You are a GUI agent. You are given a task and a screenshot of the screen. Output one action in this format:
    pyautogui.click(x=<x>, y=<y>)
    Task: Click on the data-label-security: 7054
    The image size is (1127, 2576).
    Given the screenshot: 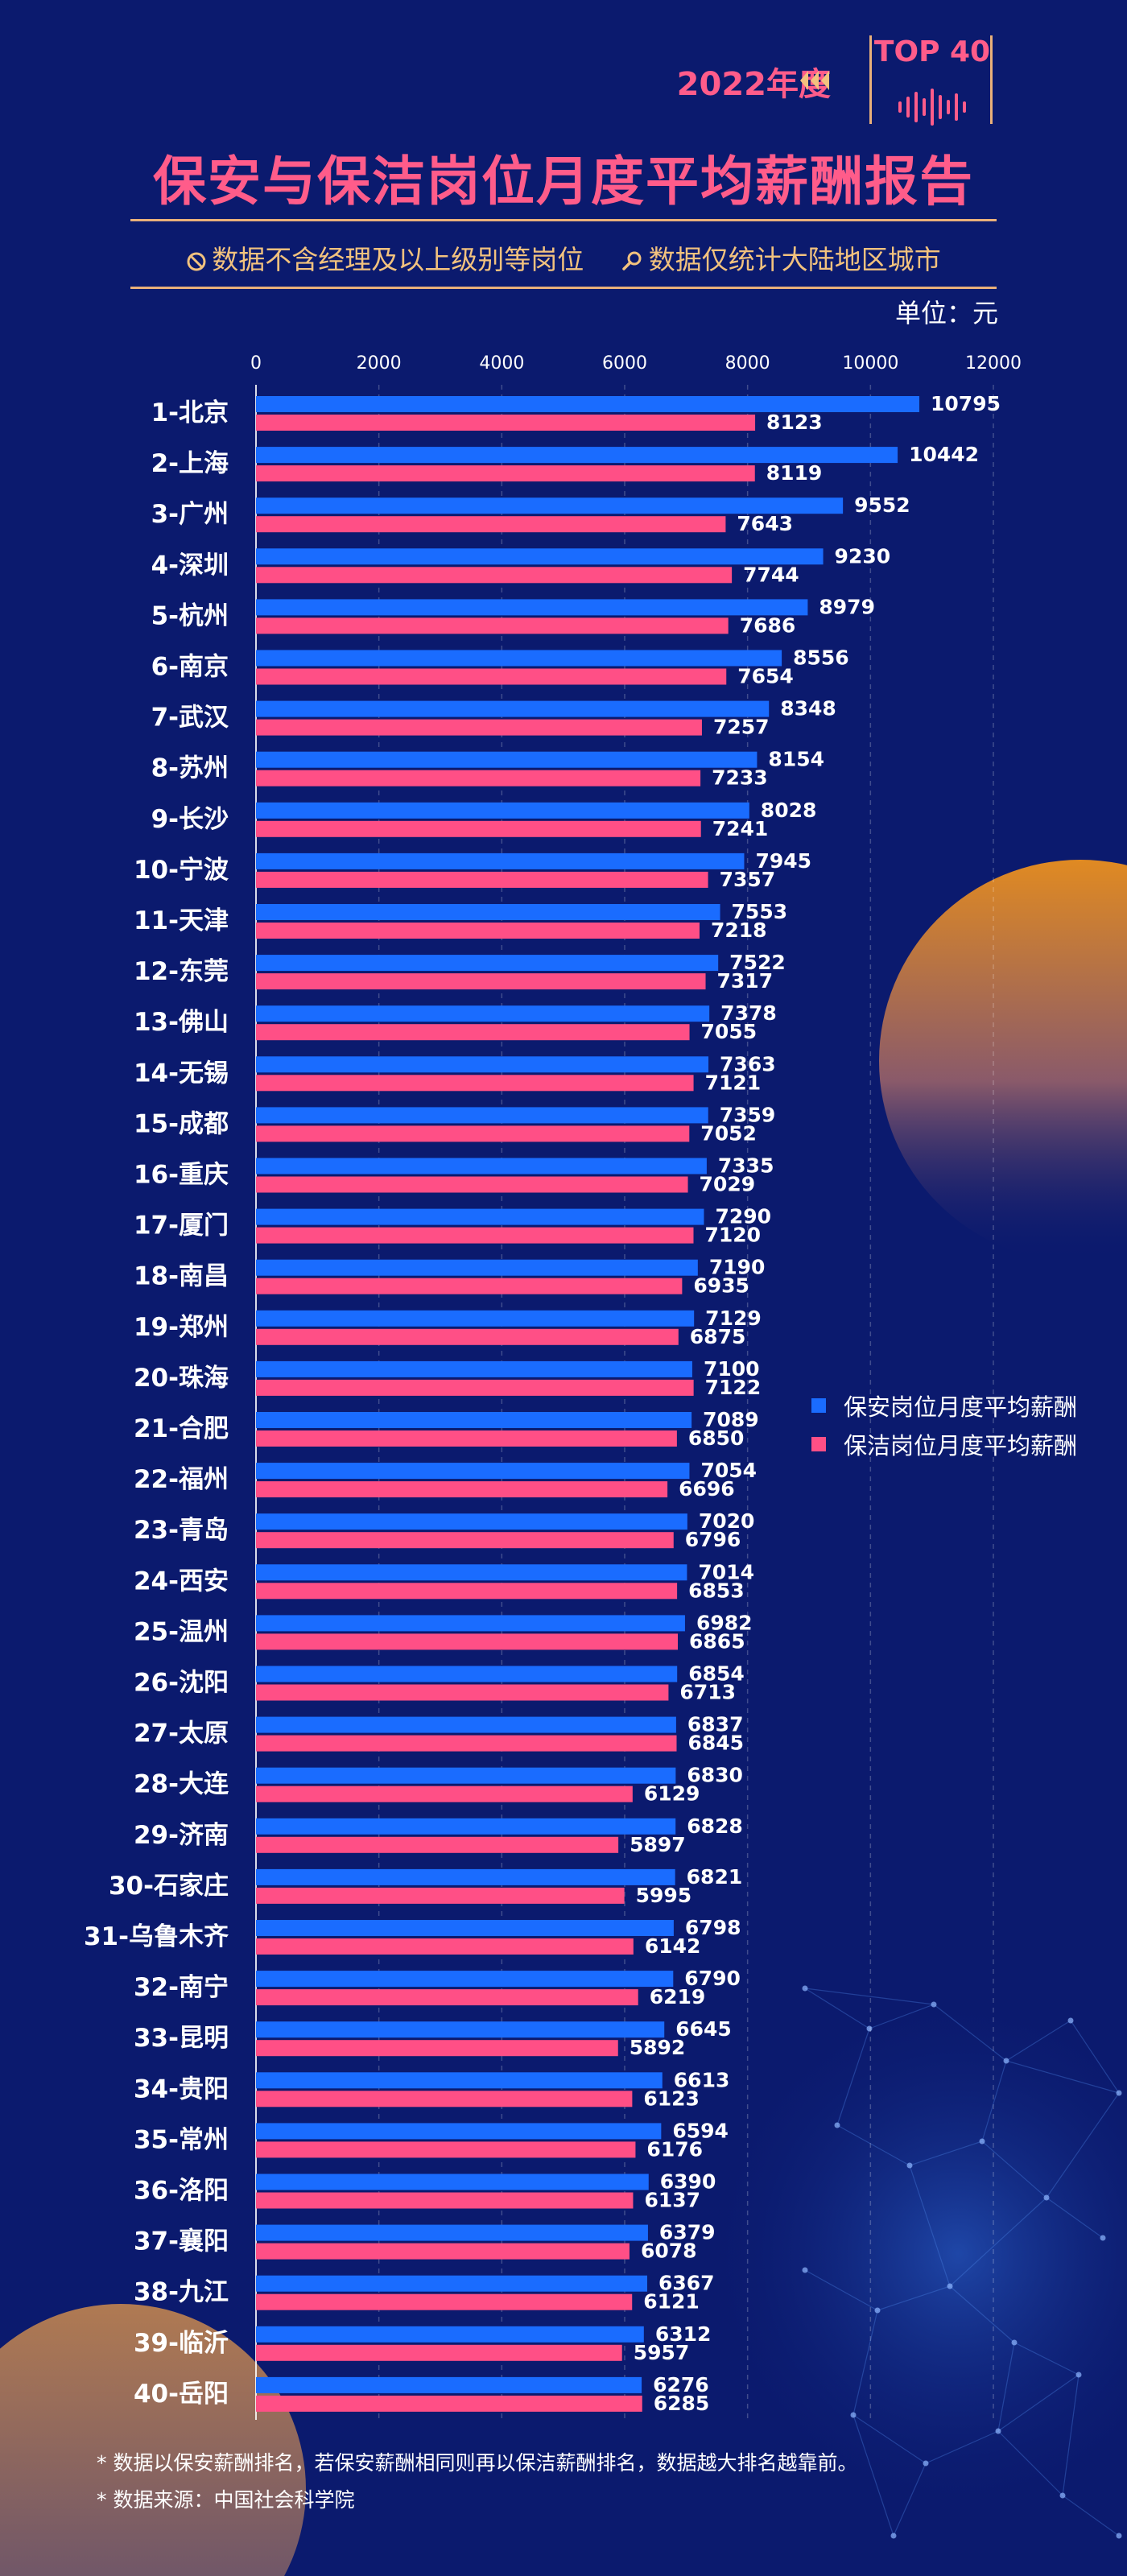 What is the action you would take?
    pyautogui.click(x=728, y=1470)
    